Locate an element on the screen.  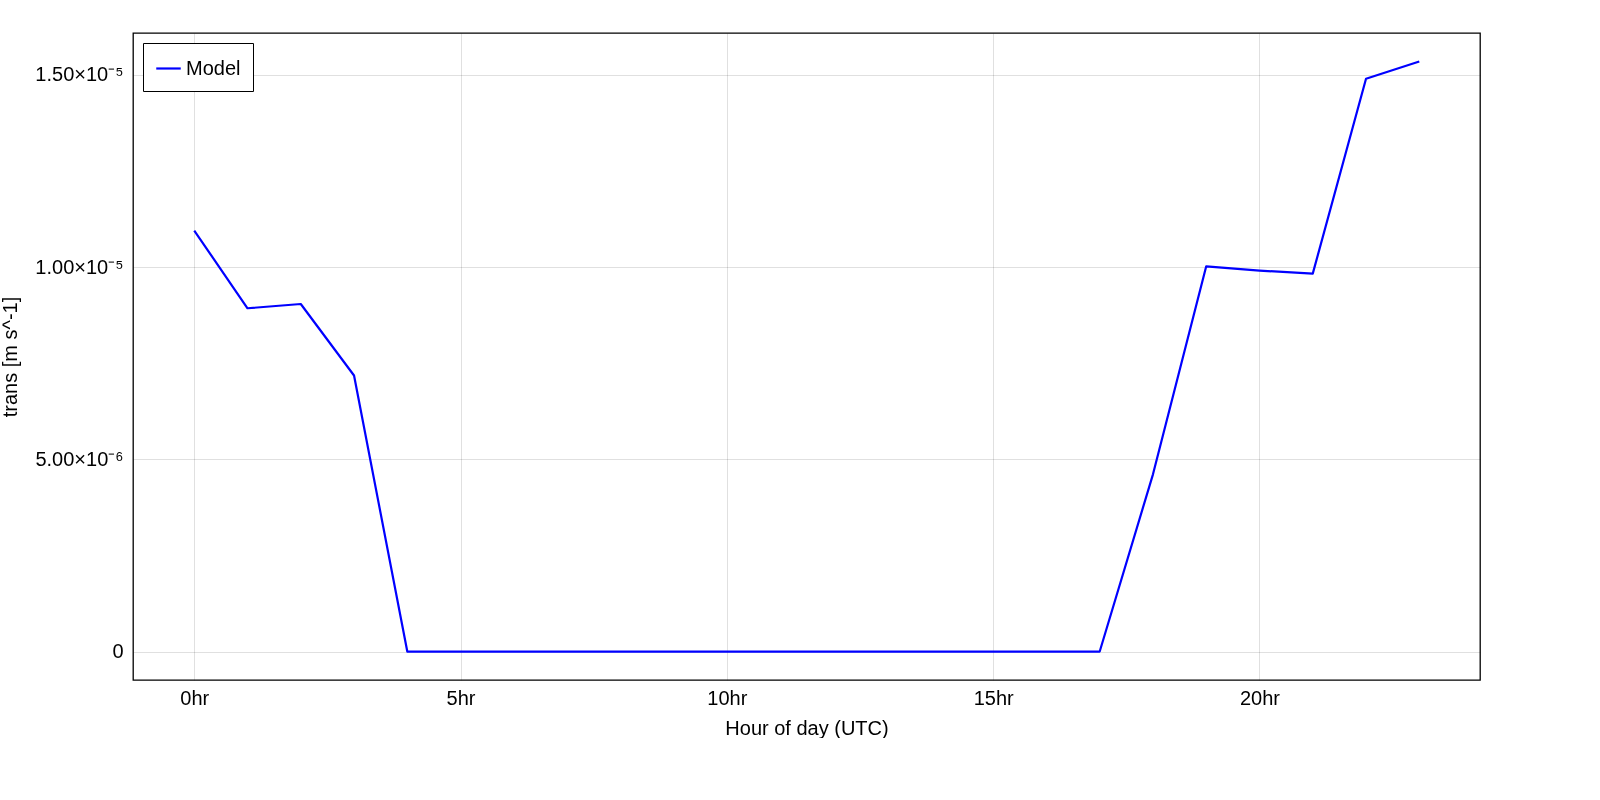
y-tick-label: 5.00×10⁻⁶ is located at coordinates (79, 458).